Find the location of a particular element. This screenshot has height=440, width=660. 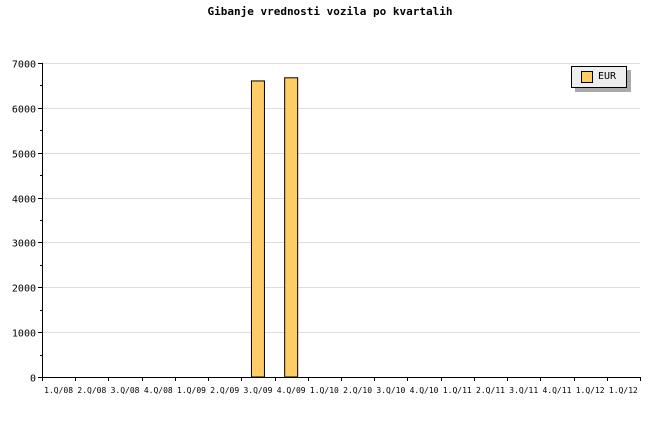

x-tick-label: 4.Q/08 is located at coordinates (158, 390).